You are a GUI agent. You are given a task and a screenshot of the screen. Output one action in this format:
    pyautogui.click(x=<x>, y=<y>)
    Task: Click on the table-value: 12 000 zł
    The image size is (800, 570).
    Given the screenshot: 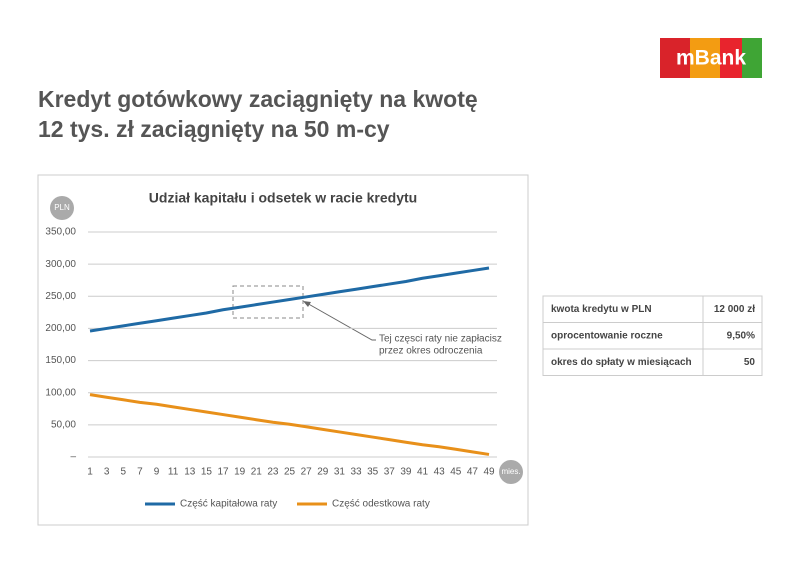 What is the action you would take?
    pyautogui.click(x=734, y=309)
    